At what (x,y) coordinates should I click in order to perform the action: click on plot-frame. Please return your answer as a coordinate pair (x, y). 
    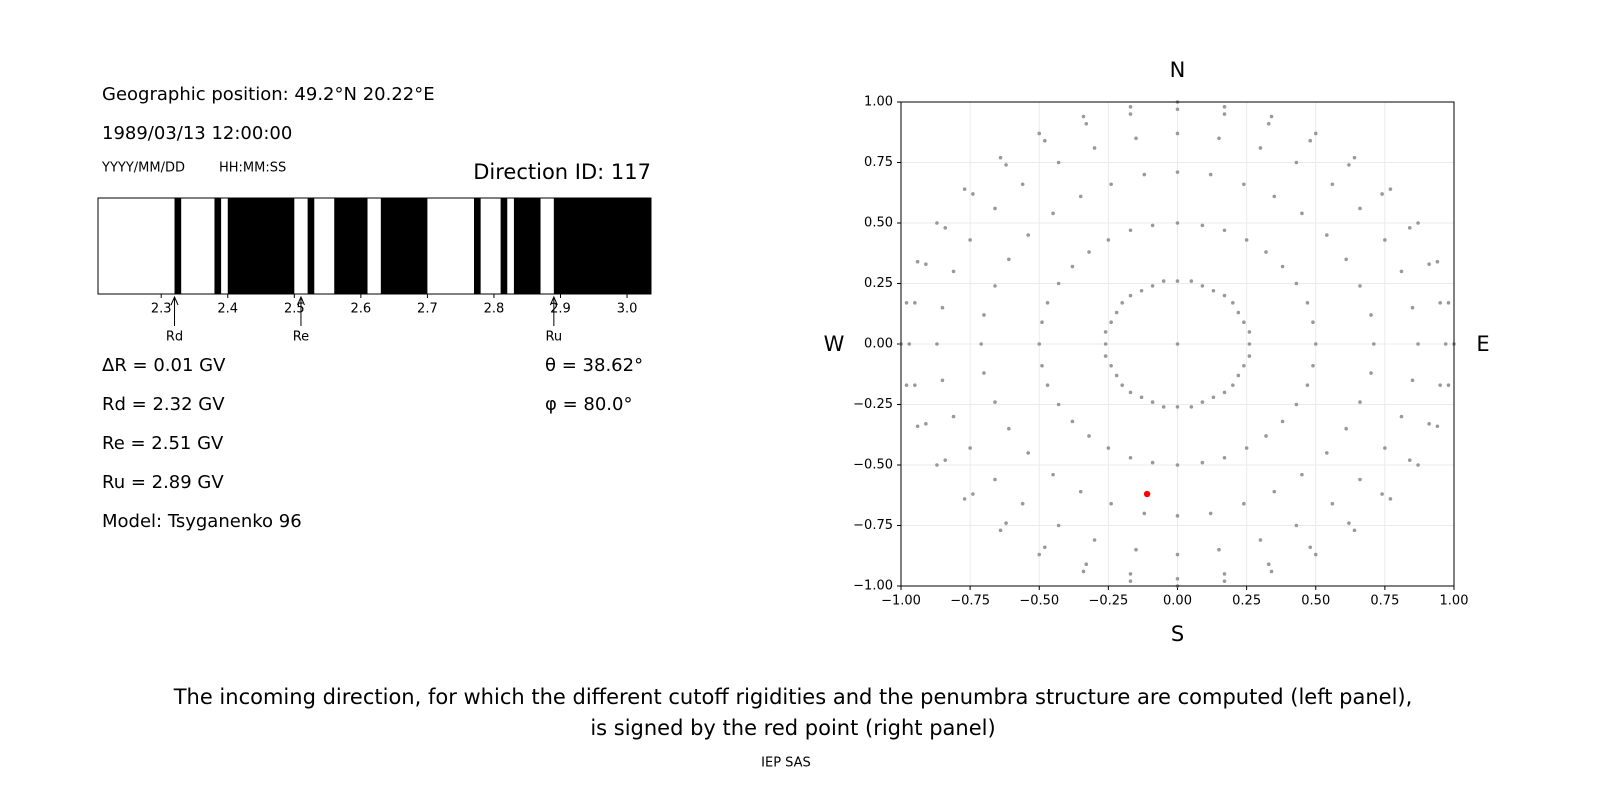
    Looking at the image, I should click on (374, 246).